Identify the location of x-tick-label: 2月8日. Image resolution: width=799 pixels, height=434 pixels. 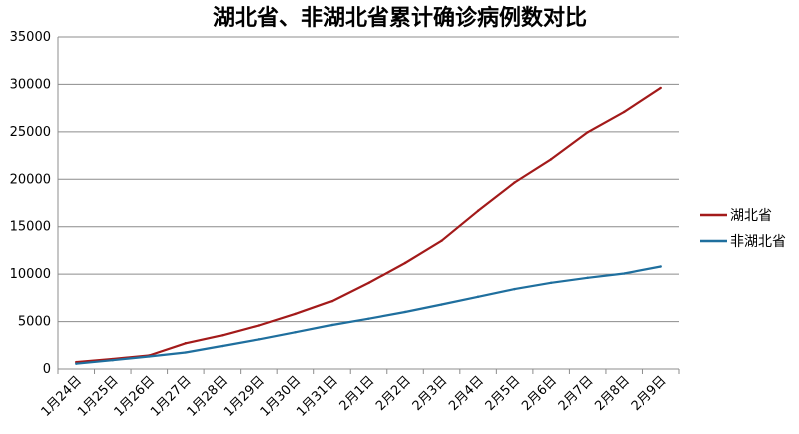
(612, 393).